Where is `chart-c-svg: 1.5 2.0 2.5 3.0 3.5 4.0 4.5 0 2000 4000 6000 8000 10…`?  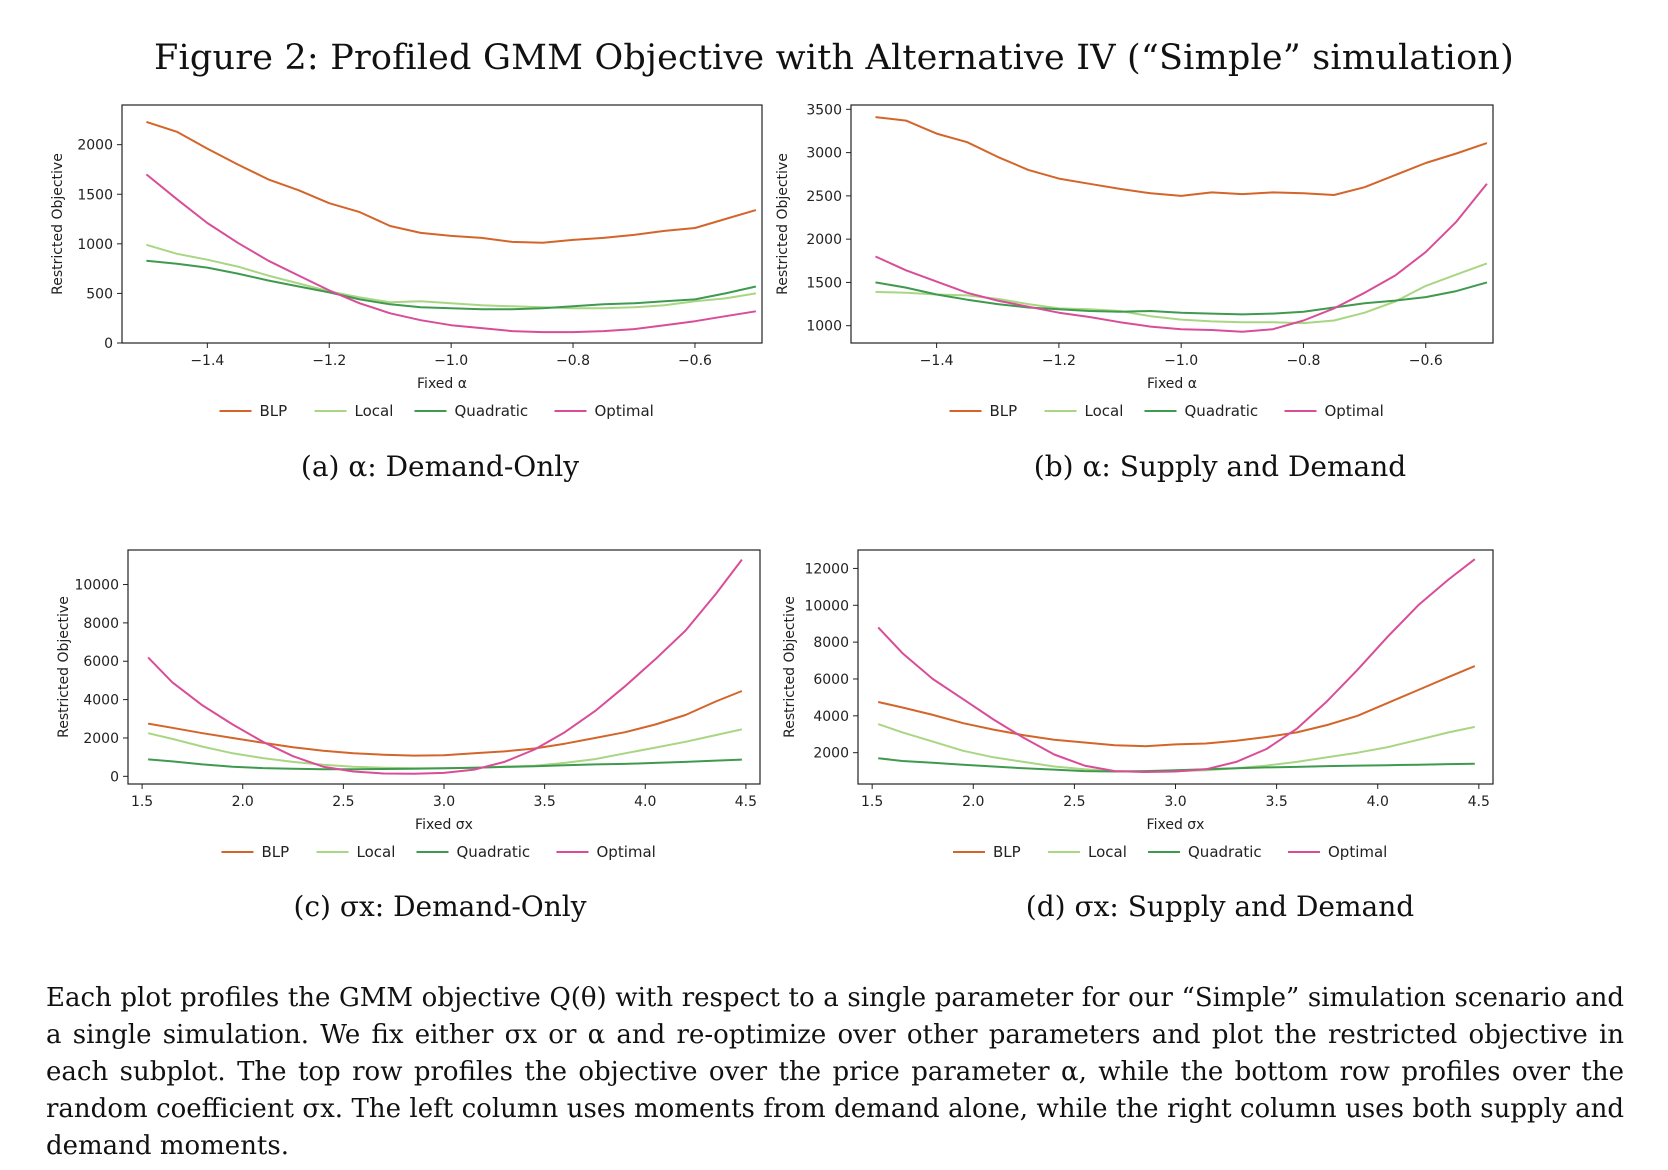
chart-c-svg: 1.5 2.0 2.5 3.0 3.5 4.0 4.5 0 2000 4000 6000 8000 10… is located at coordinates (408, 705).